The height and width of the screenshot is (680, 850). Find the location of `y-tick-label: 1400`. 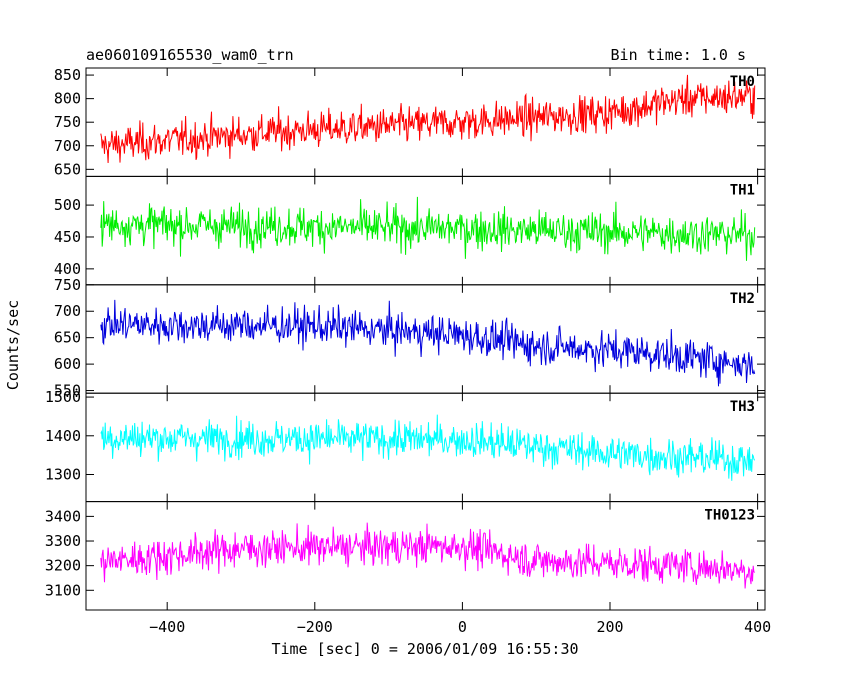

y-tick-label: 1400 is located at coordinates (63, 436).